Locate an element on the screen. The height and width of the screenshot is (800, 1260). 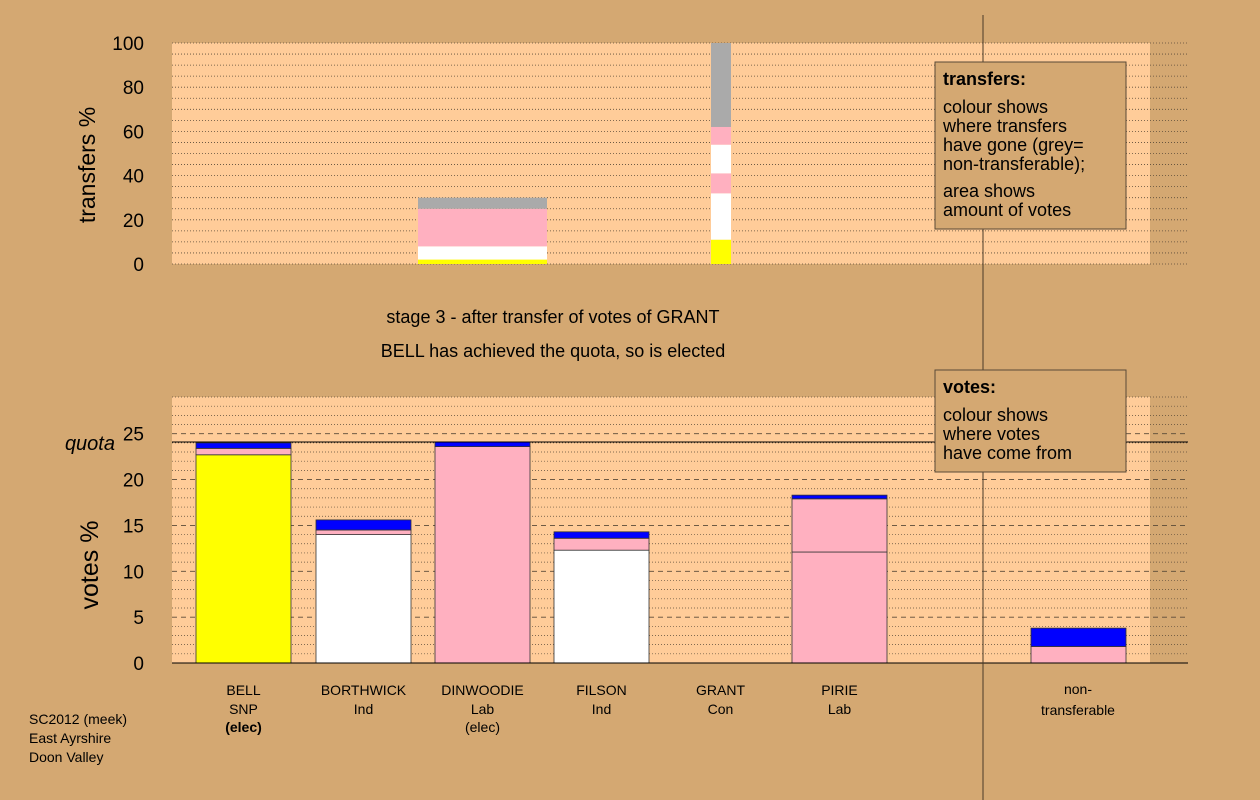
transfers-bars is located at coordinates (574, 153).